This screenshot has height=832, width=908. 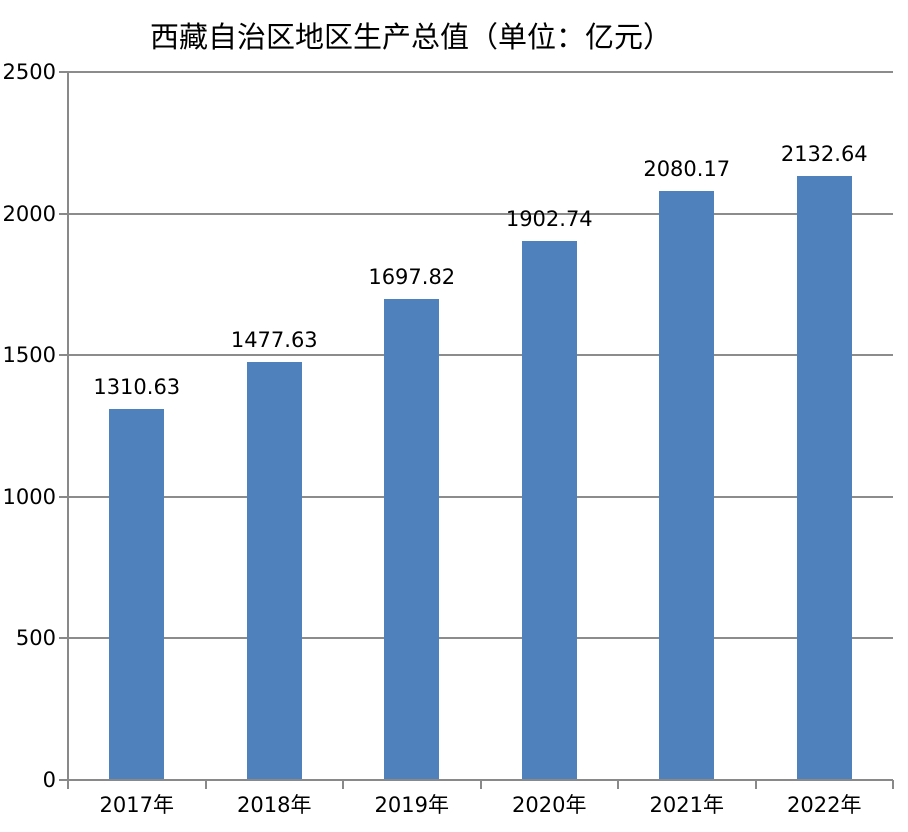 I want to click on y-tick-label: 2000, so click(x=29, y=213).